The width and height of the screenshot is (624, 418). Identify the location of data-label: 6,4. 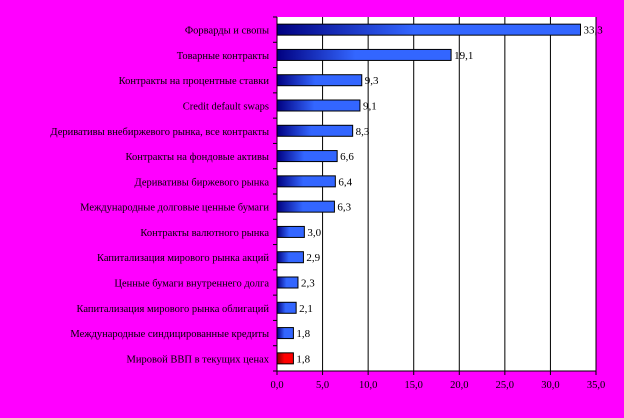
(345, 182).